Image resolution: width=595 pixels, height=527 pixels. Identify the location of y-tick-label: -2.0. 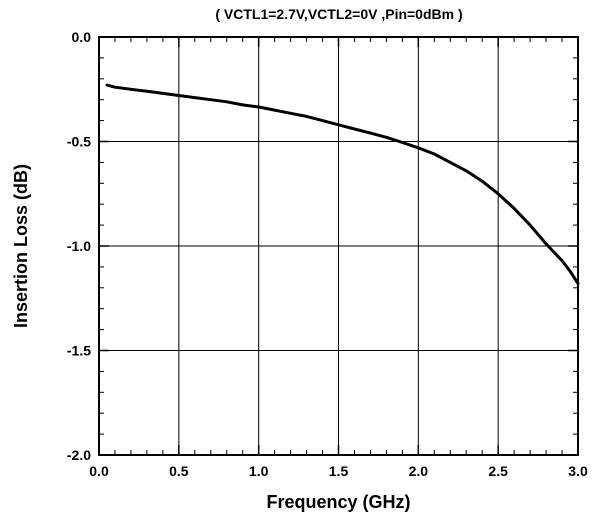
(79, 455).